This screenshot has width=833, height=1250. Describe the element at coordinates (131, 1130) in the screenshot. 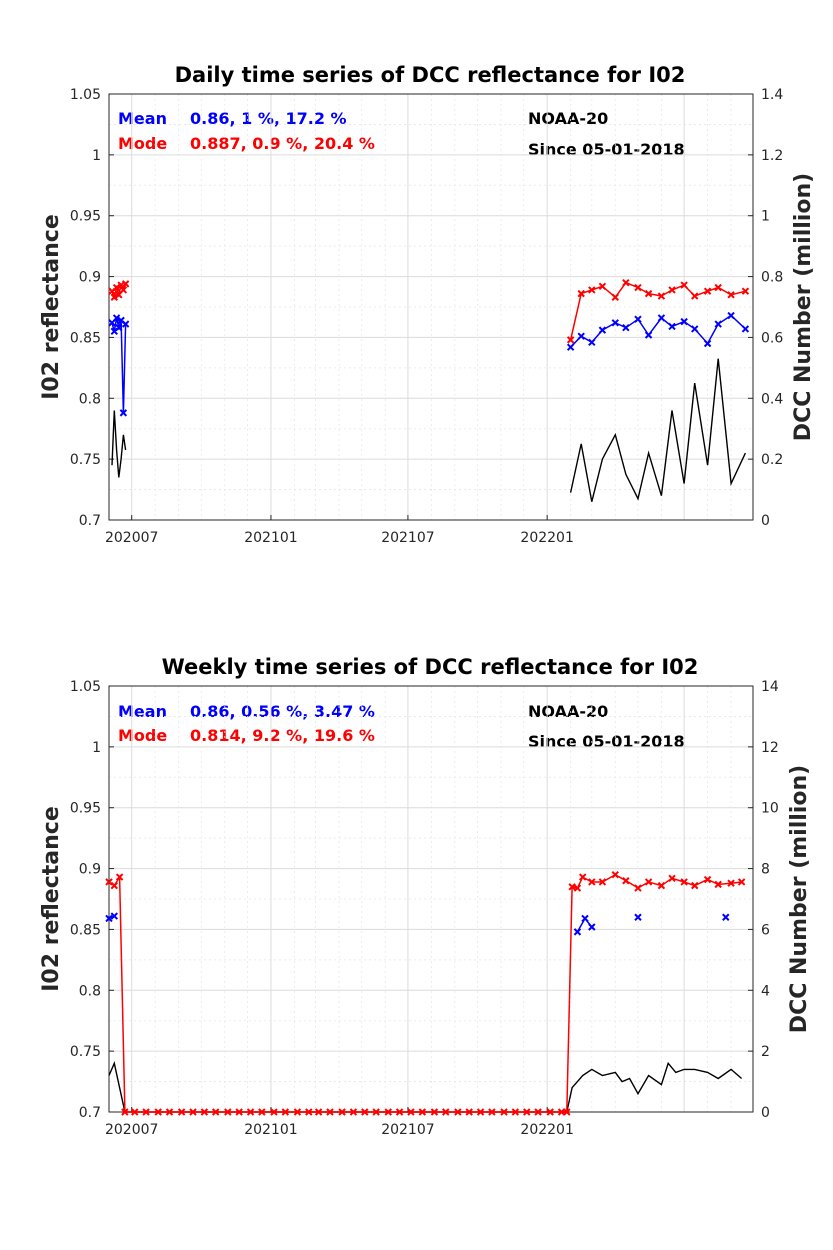

I see `x-tick-label: 202007` at that location.